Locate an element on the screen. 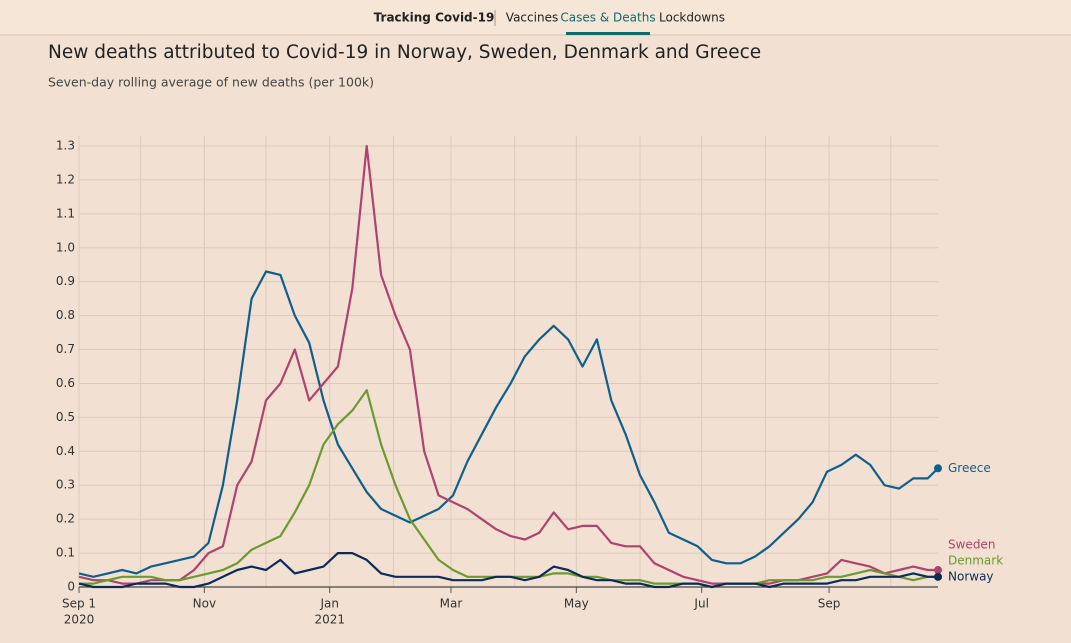 Image resolution: width=1071 pixels, height=643 pixels. y-tick-label: 0.5 is located at coordinates (65, 417).